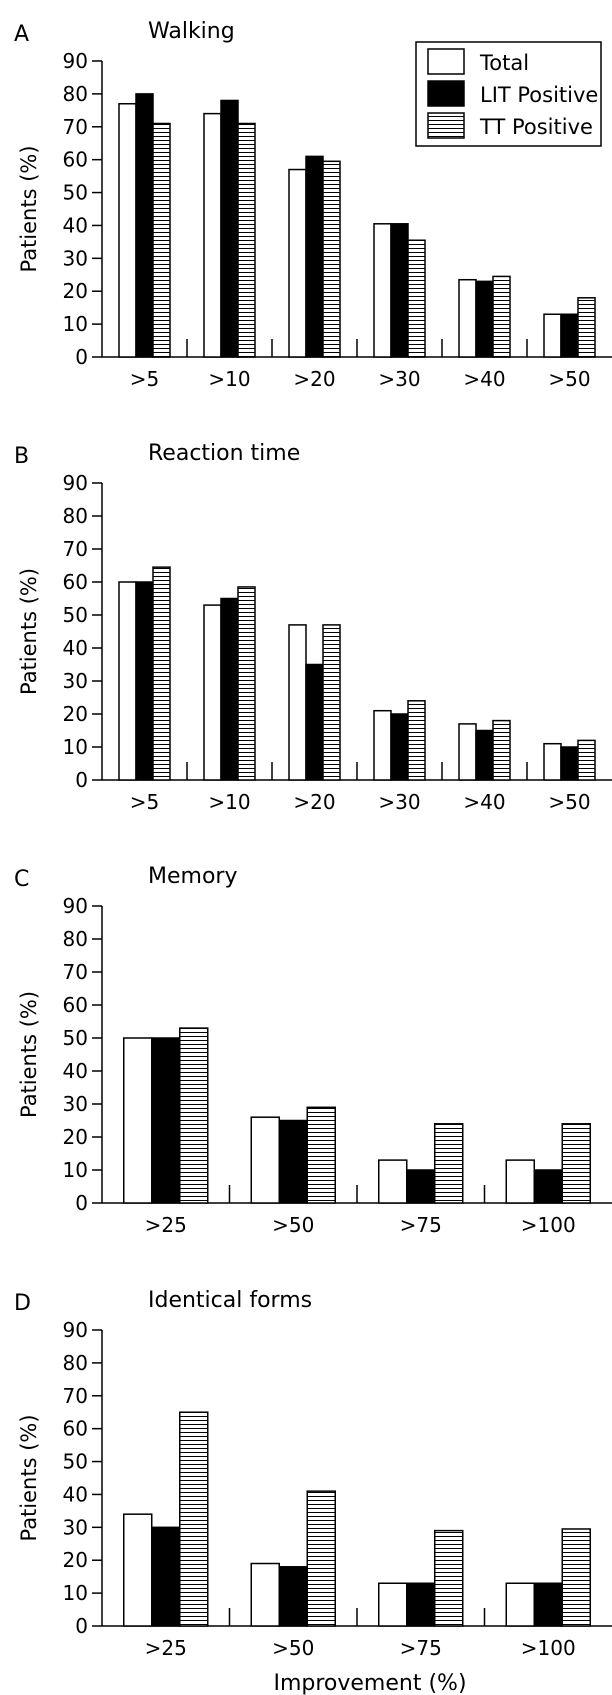  I want to click on panel-letter: B, so click(21, 456).